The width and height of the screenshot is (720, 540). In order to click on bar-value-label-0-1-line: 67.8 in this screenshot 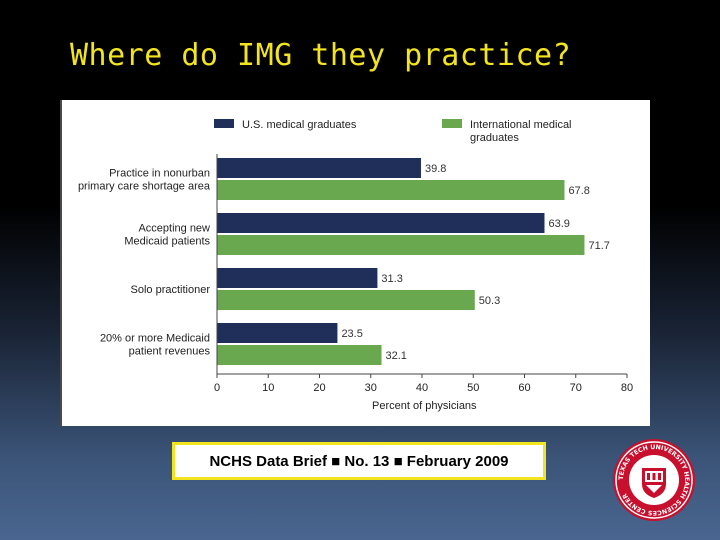, I will do `click(578, 191)`.